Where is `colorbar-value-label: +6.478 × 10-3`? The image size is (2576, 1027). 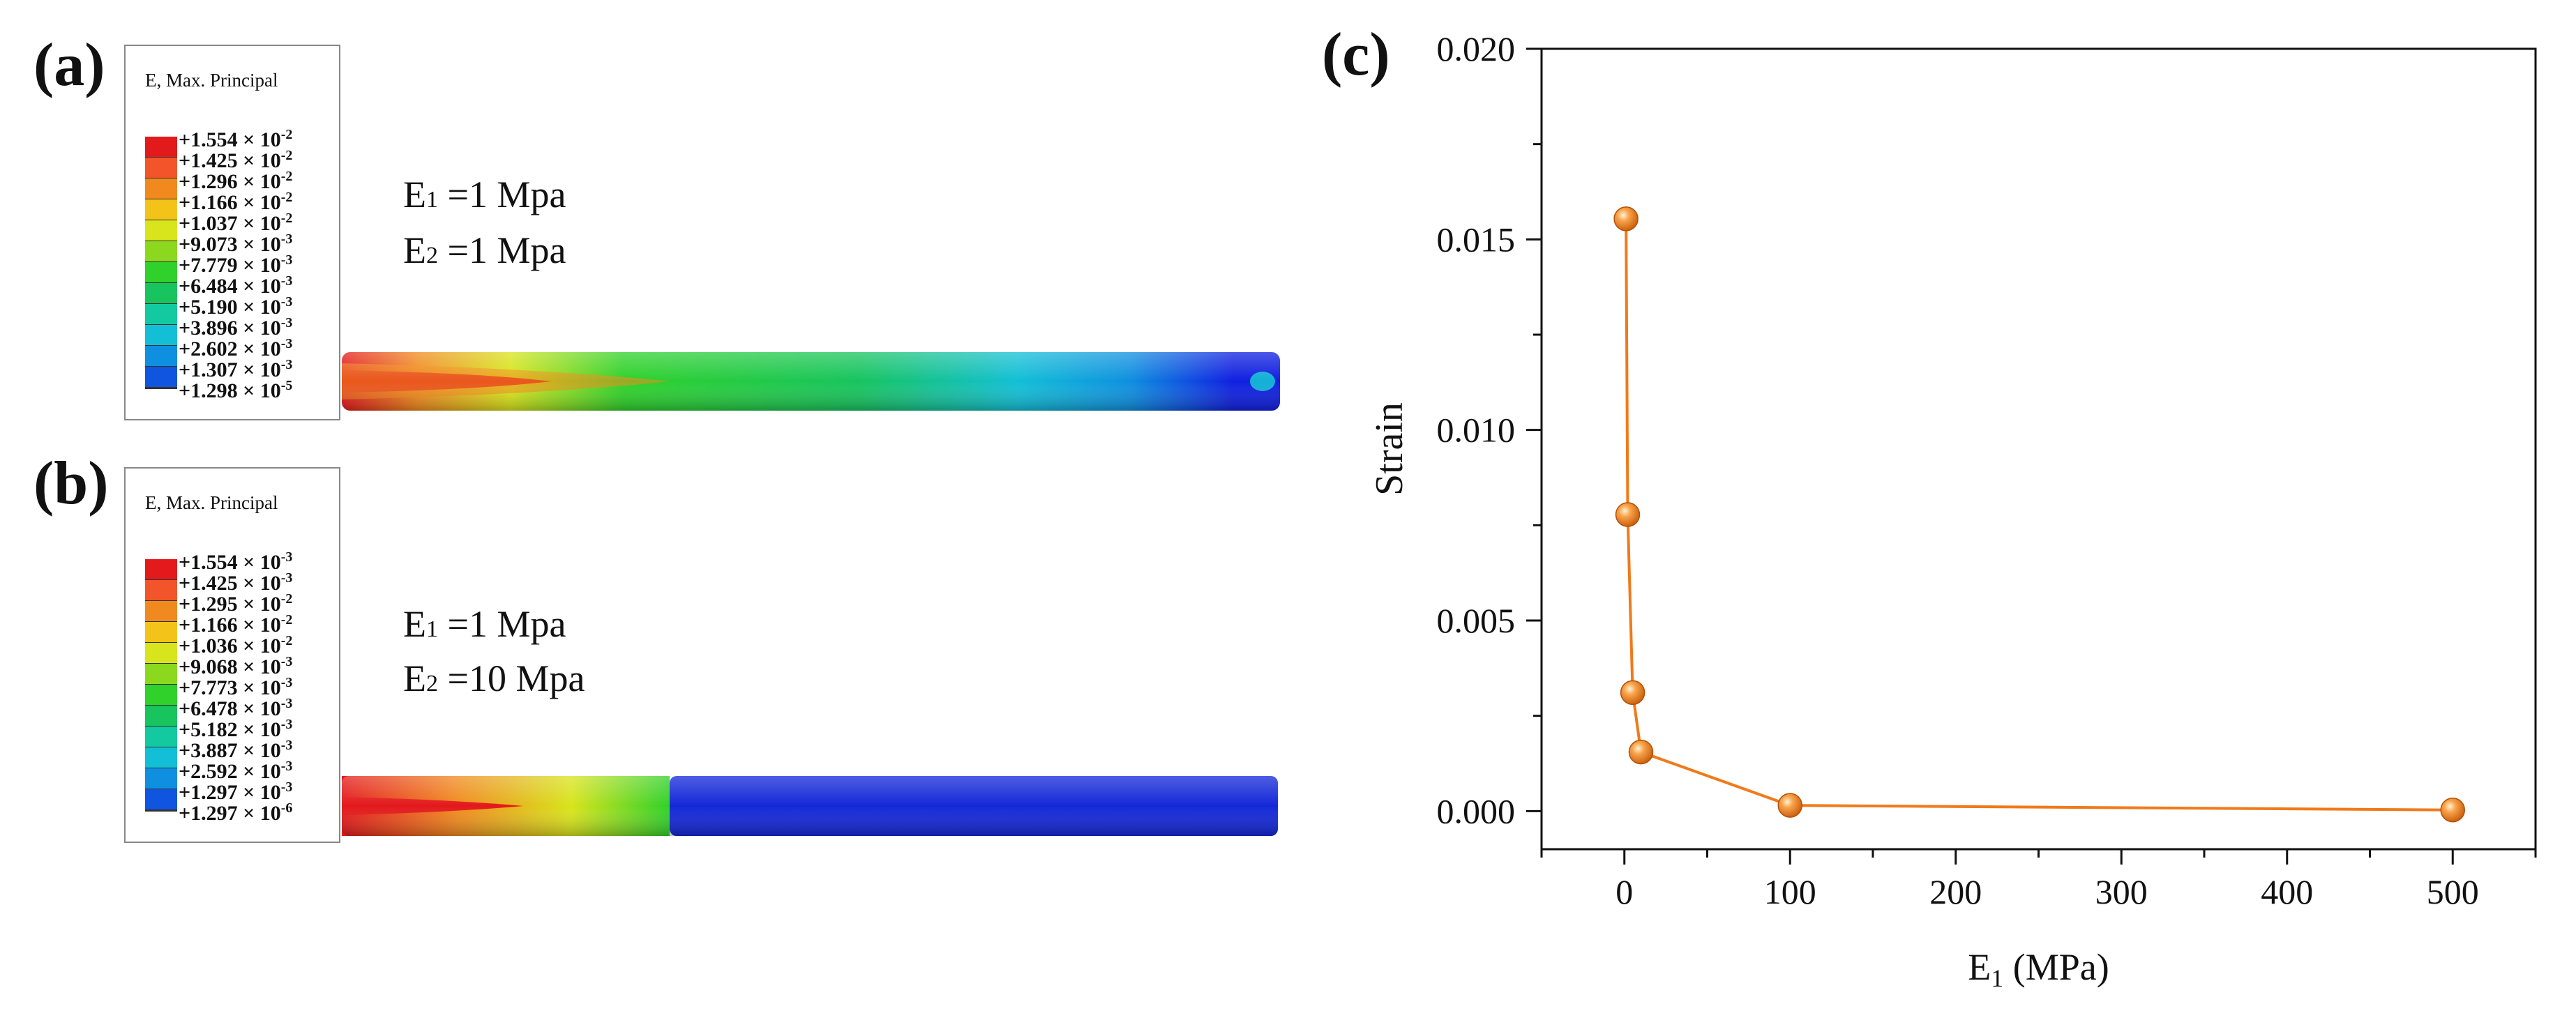 colorbar-value-label: +6.478 × 10-3 is located at coordinates (236, 708).